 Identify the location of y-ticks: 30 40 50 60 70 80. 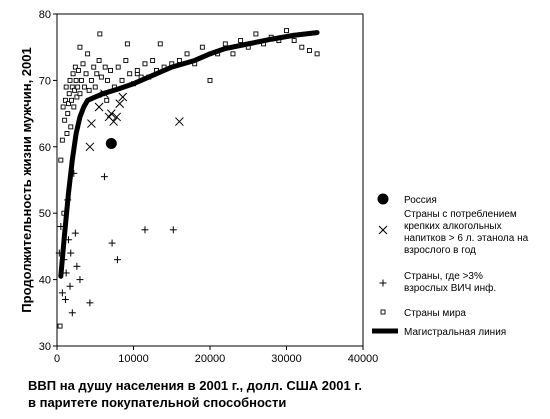
(48, 181).